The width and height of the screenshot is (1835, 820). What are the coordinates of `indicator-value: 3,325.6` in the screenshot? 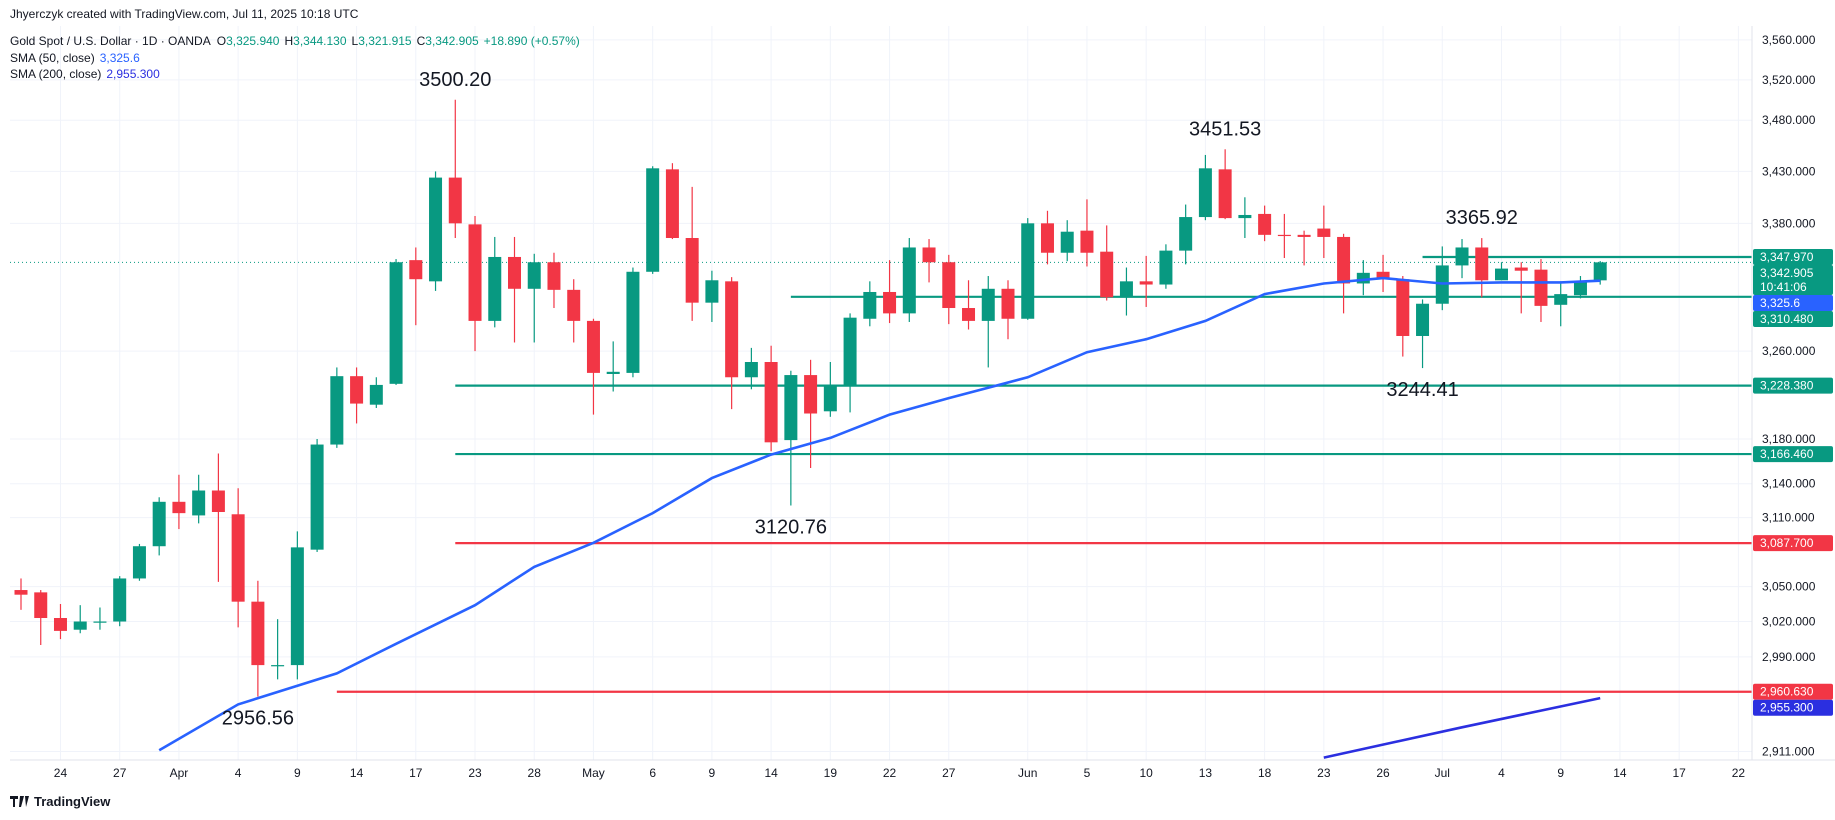 It's located at (120, 58).